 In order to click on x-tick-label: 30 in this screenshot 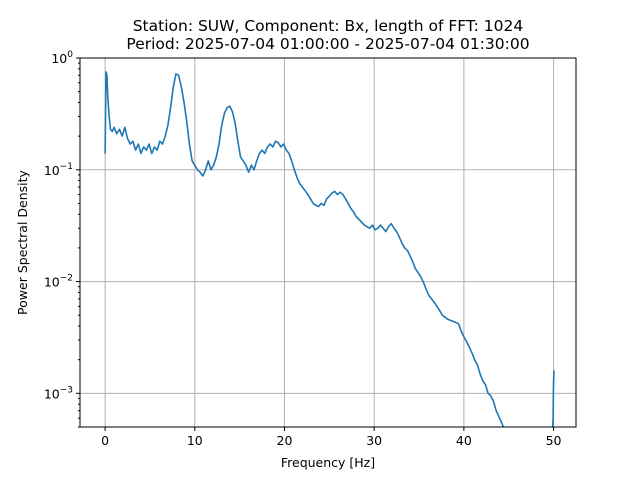, I will do `click(374, 440)`.